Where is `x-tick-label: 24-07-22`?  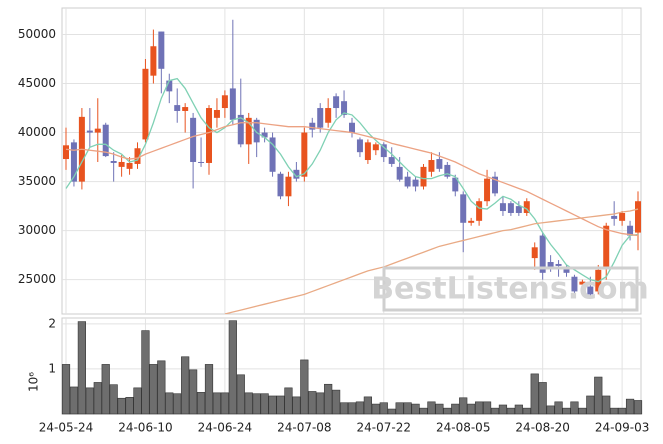 x-tick-label: 24-07-22 is located at coordinates (384, 428).